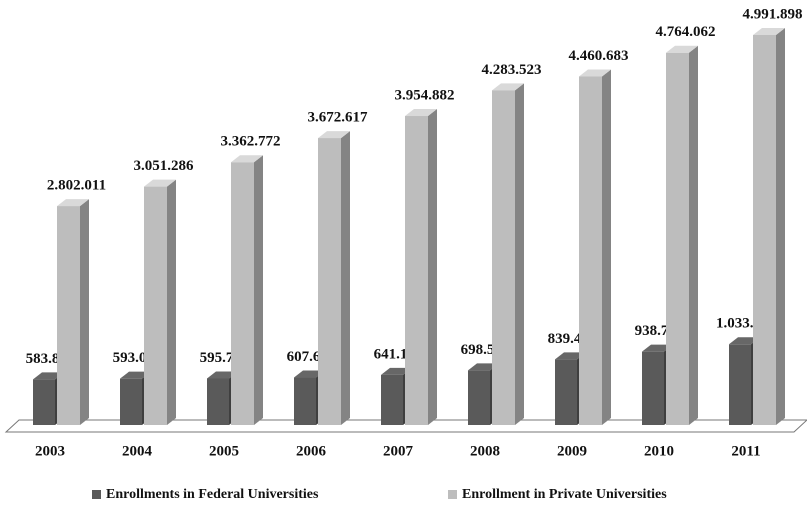  Describe the element at coordinates (572, 451) in the screenshot. I see `x-tick-label: 2009` at that location.